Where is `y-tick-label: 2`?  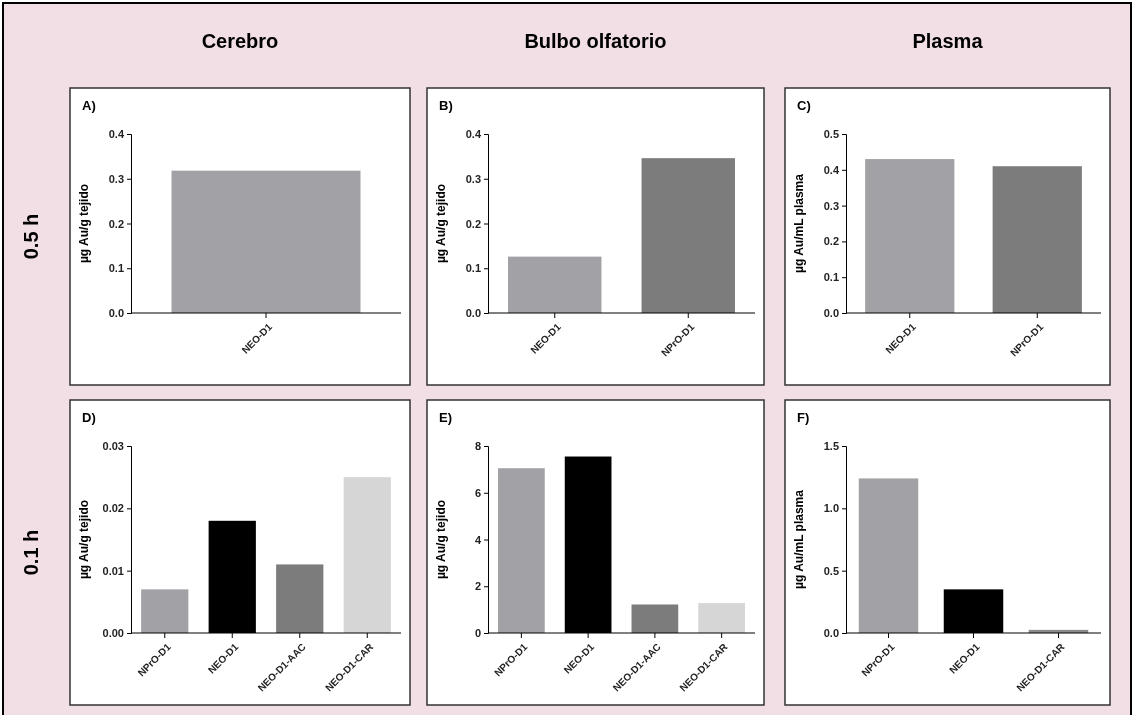
y-tick-label: 2 is located at coordinates (477, 586).